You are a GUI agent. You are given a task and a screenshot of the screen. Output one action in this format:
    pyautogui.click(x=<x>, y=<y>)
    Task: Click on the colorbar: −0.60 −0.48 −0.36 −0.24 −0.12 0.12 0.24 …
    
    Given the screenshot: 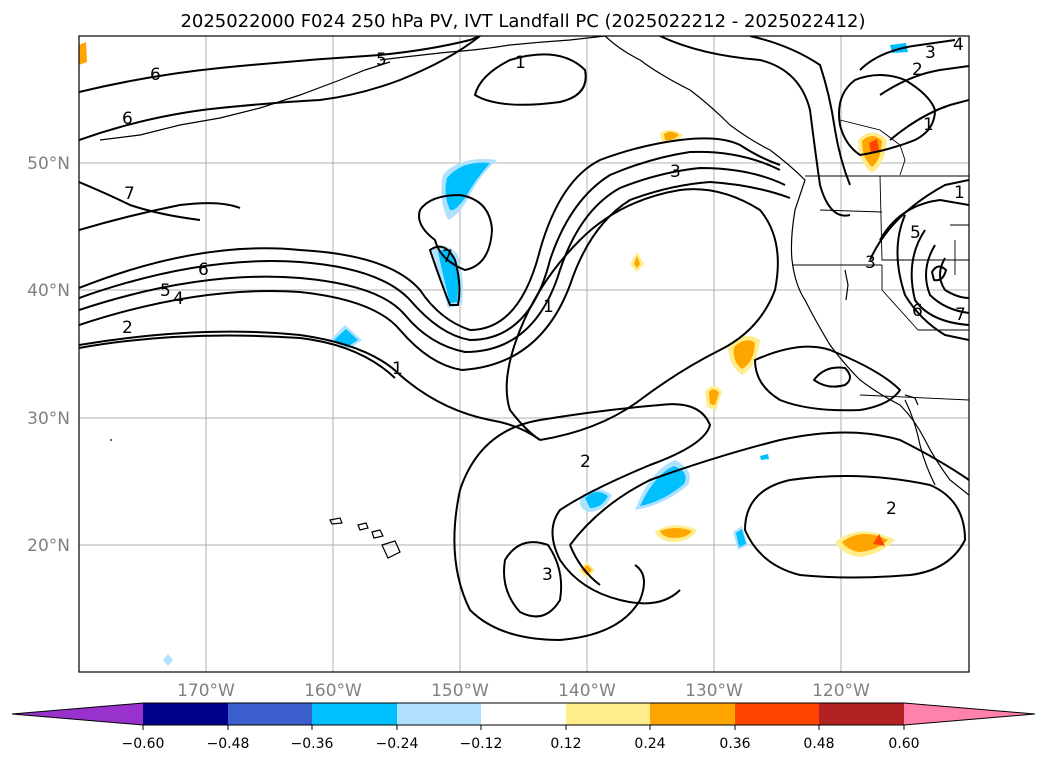 What is the action you would take?
    pyautogui.click(x=523, y=727)
    